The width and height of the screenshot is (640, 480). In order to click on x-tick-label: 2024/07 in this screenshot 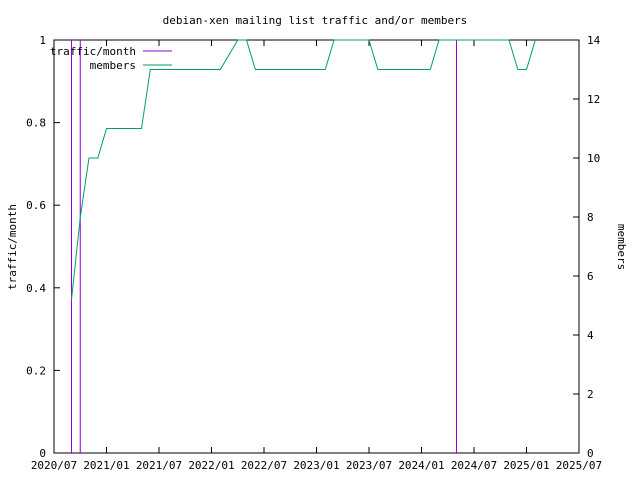, I will do `click(474, 465)`.